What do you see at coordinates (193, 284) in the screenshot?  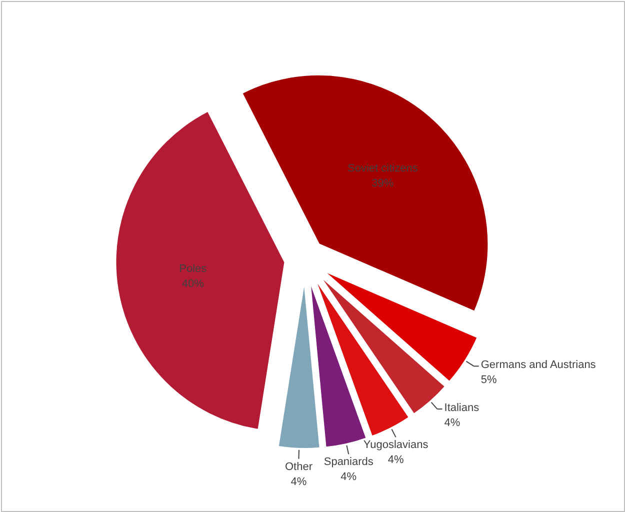 I see `data-label: 40%` at bounding box center [193, 284].